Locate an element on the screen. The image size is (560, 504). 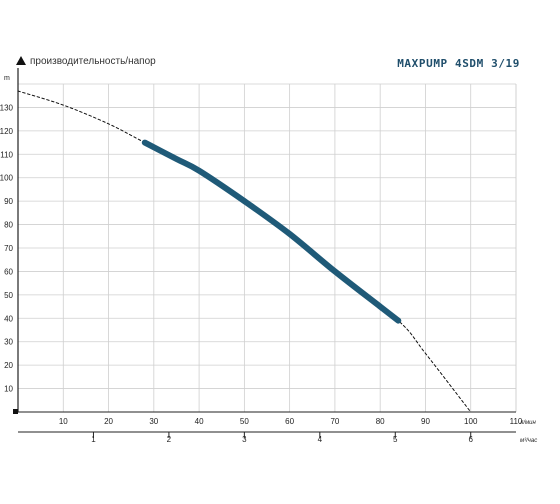
triangle-up-icon is located at coordinates (21, 60).